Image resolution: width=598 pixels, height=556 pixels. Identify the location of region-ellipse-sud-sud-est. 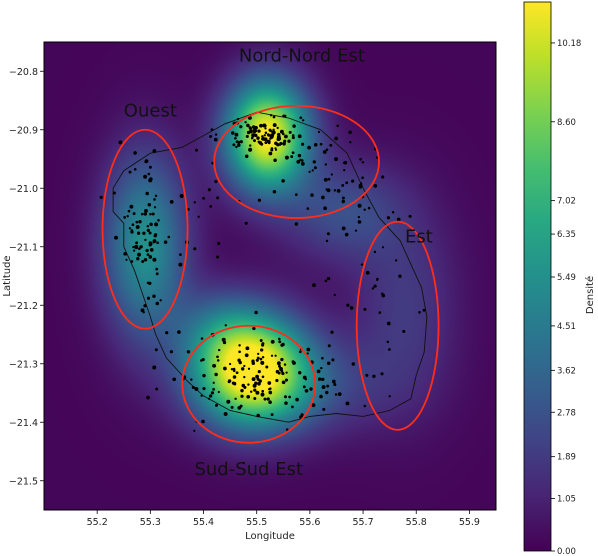
(249, 384).